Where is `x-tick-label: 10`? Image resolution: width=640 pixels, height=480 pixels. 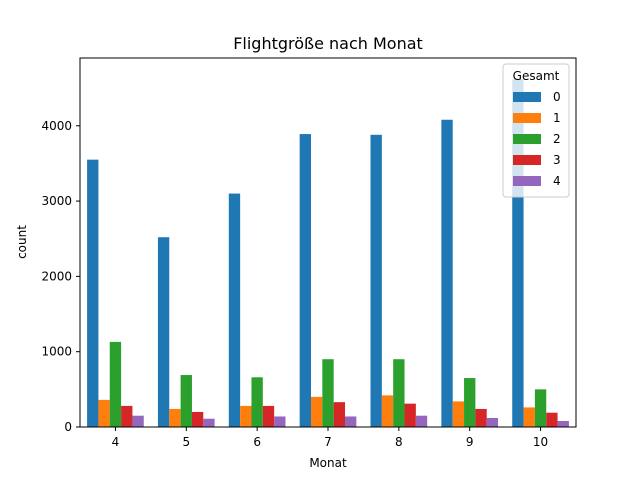
x-tick-label: 10 is located at coordinates (540, 442).